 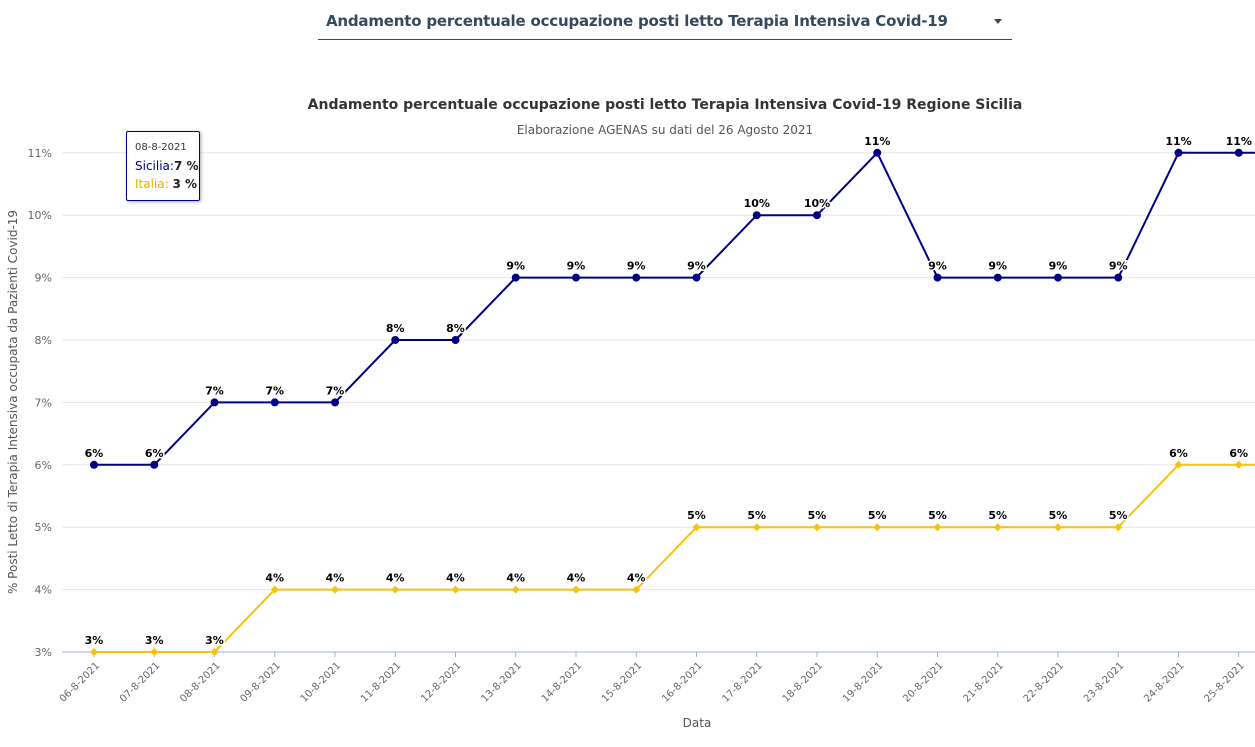 I want to click on x-tick-label: 18-8-2021, so click(x=803, y=682).